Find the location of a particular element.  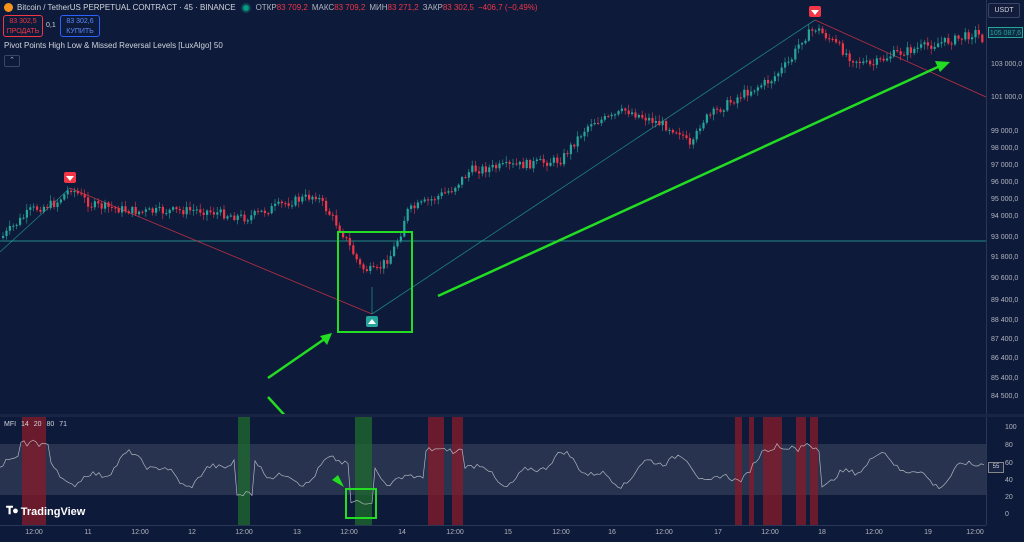

pane-separator is located at coordinates (512, 415).